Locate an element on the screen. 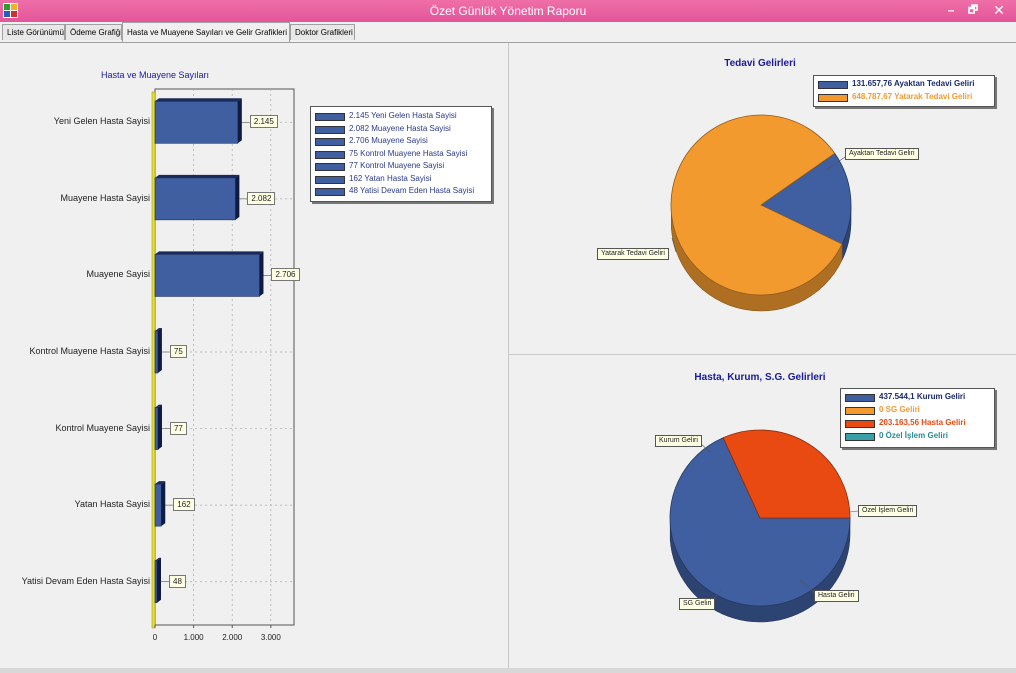 Image resolution: width=1016 pixels, height=673 pixels. bar-category-label: Muayene Hasta Sayisi is located at coordinates (105, 197).